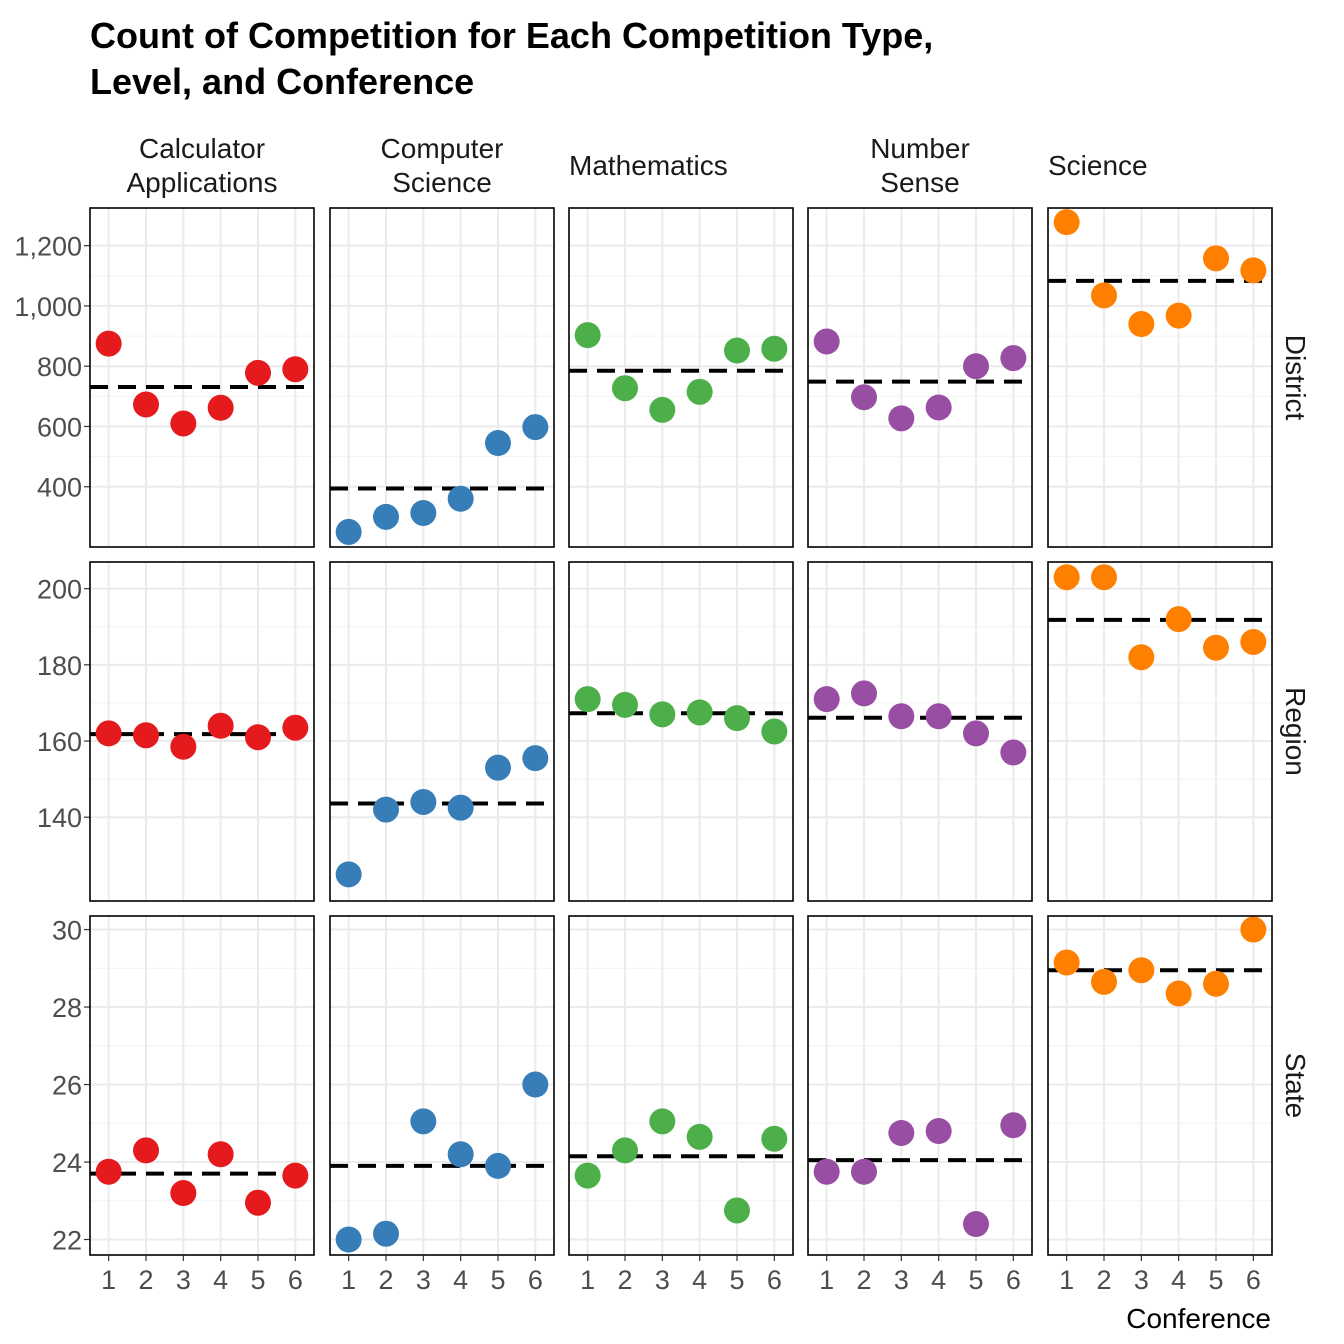 This screenshot has width=1344, height=1344. I want to click on y-tick-label: 28, so click(67, 1008).